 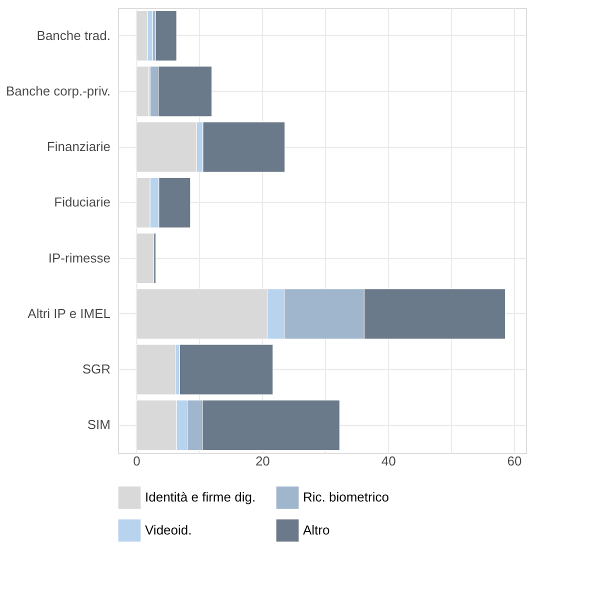 I want to click on y-tick-label: Finanziarie, so click(x=78, y=146).